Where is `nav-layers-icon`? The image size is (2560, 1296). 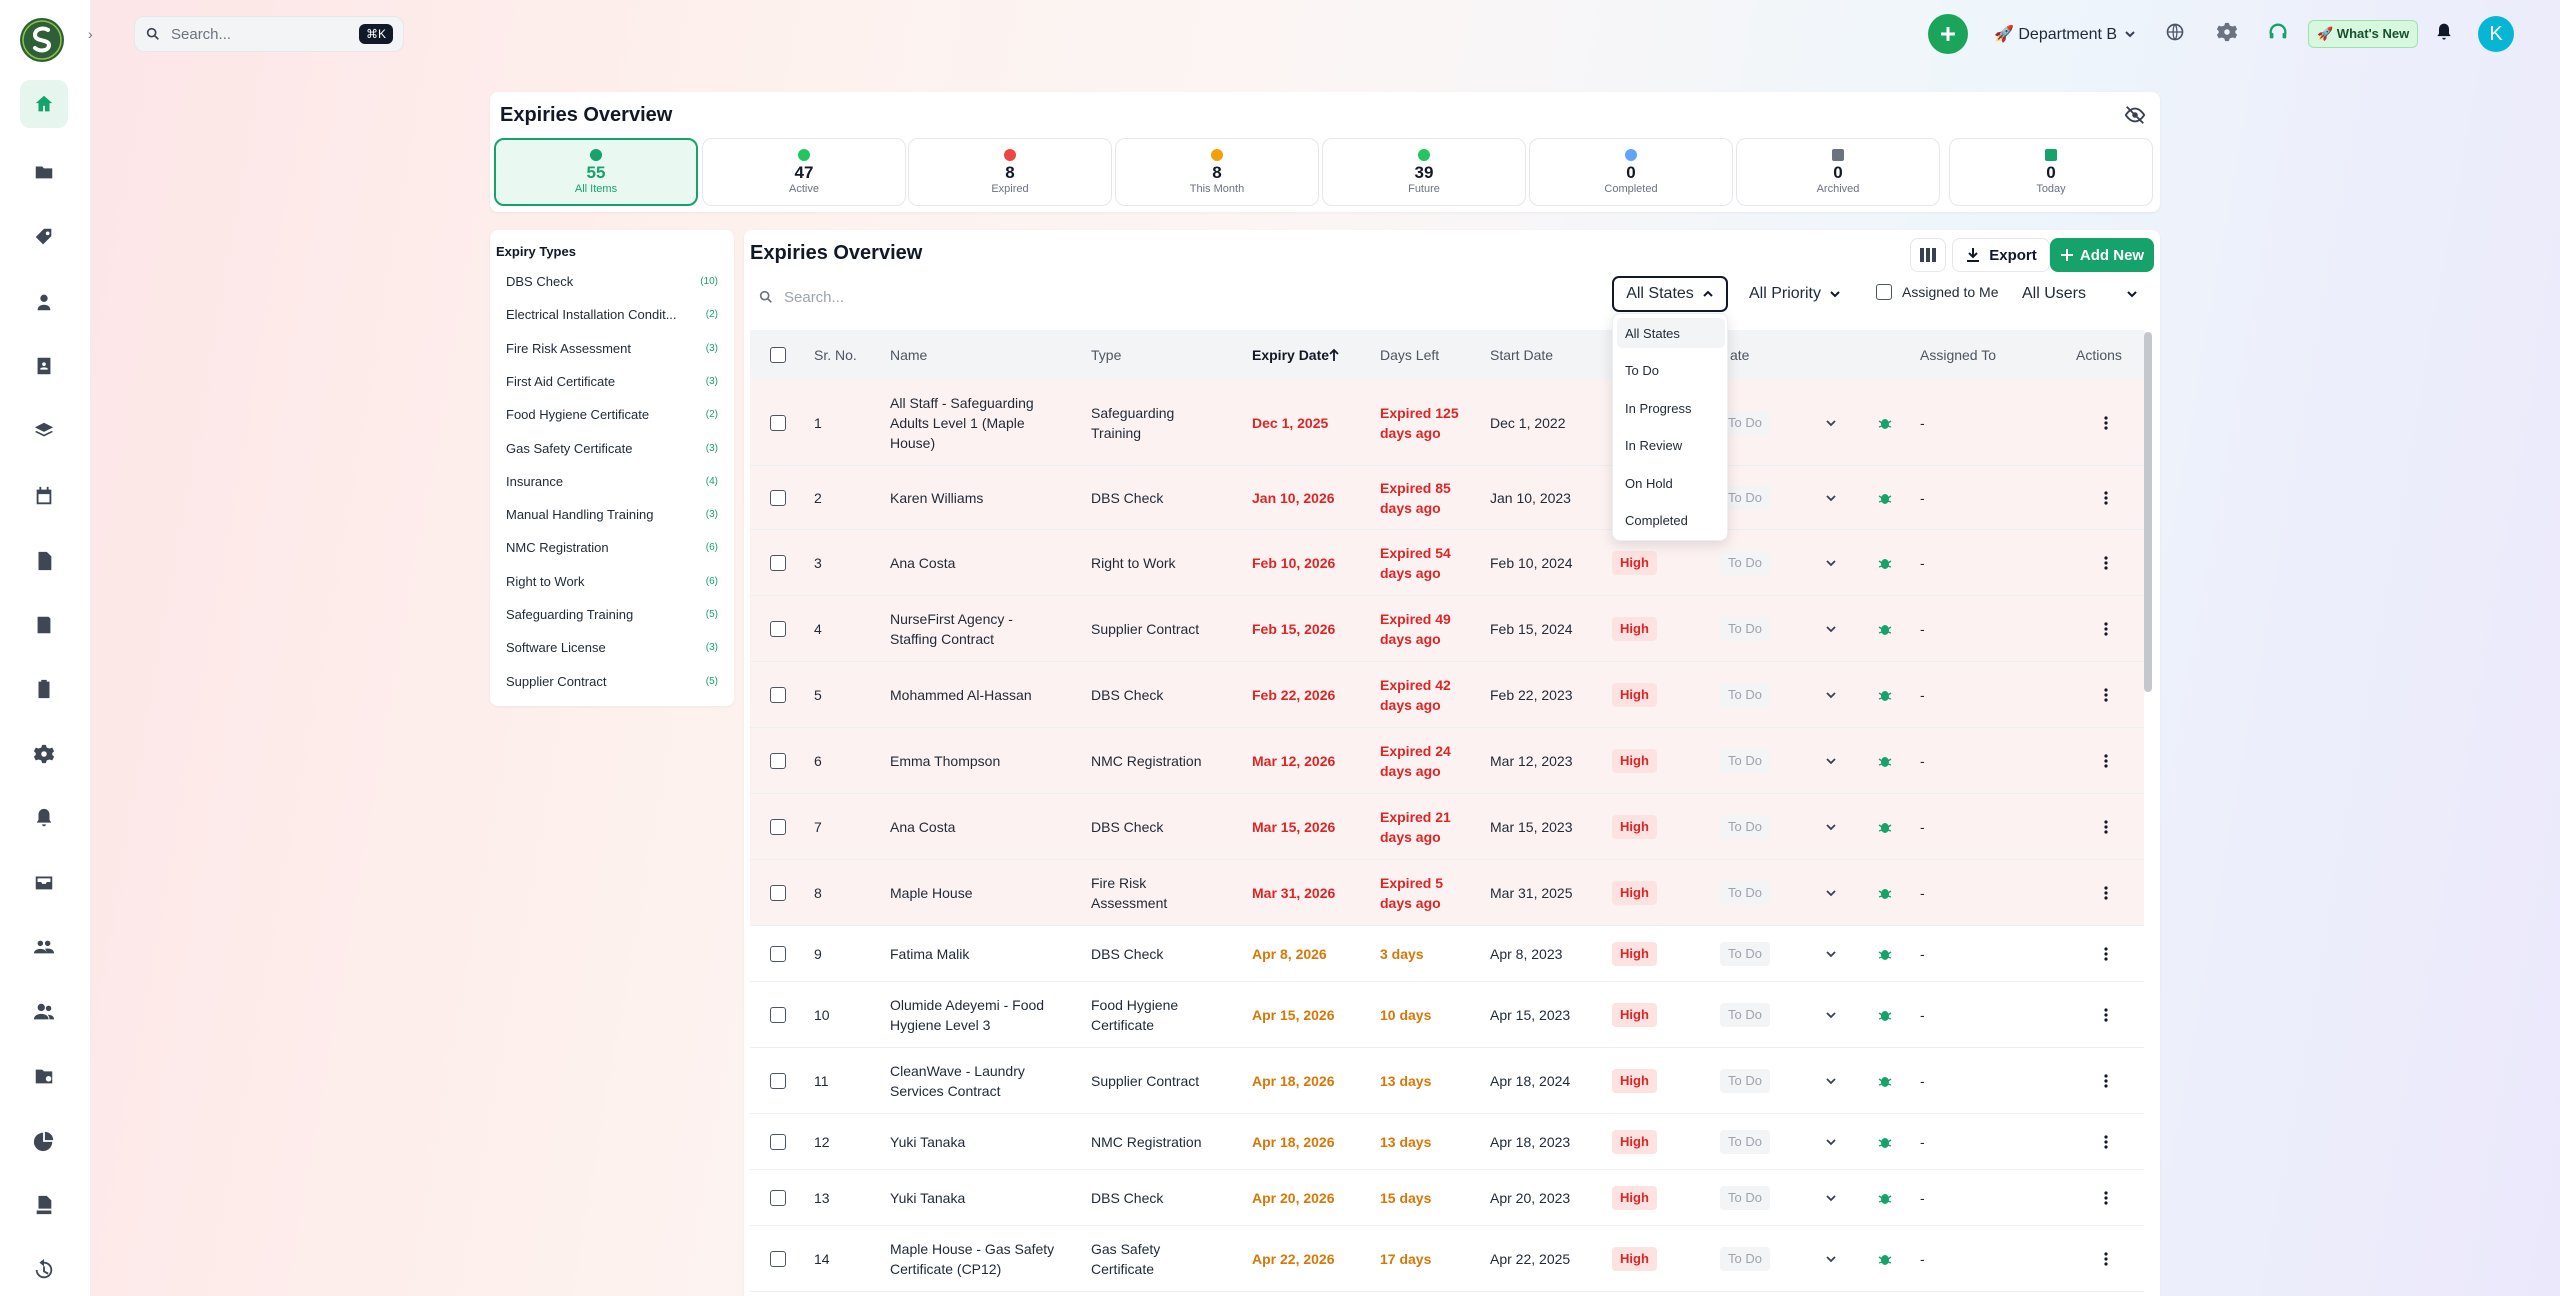
nav-layers-icon is located at coordinates (44, 431).